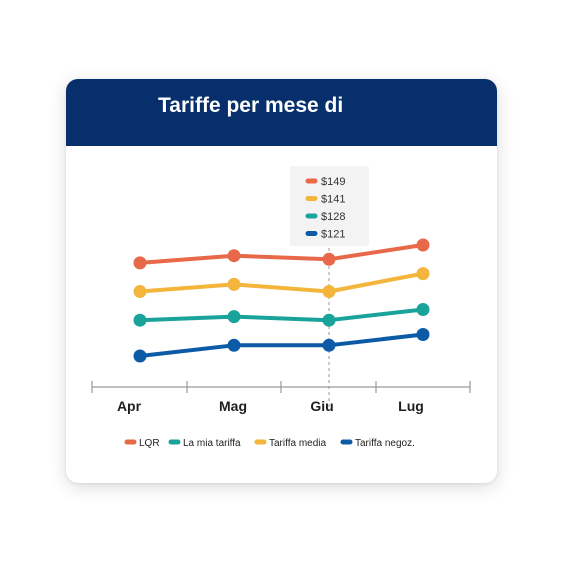  Describe the element at coordinates (385, 443) in the screenshot. I see `legend-label: Tariffa negoz.` at that location.